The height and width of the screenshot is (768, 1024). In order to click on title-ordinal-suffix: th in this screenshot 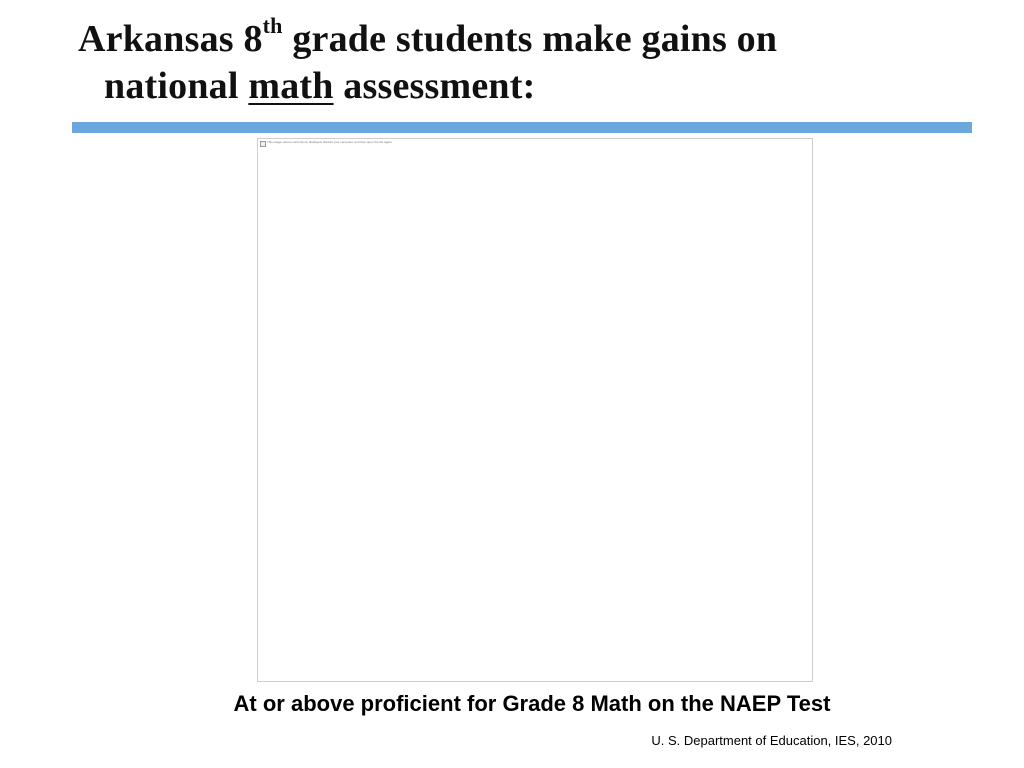, I will do `click(272, 26)`.